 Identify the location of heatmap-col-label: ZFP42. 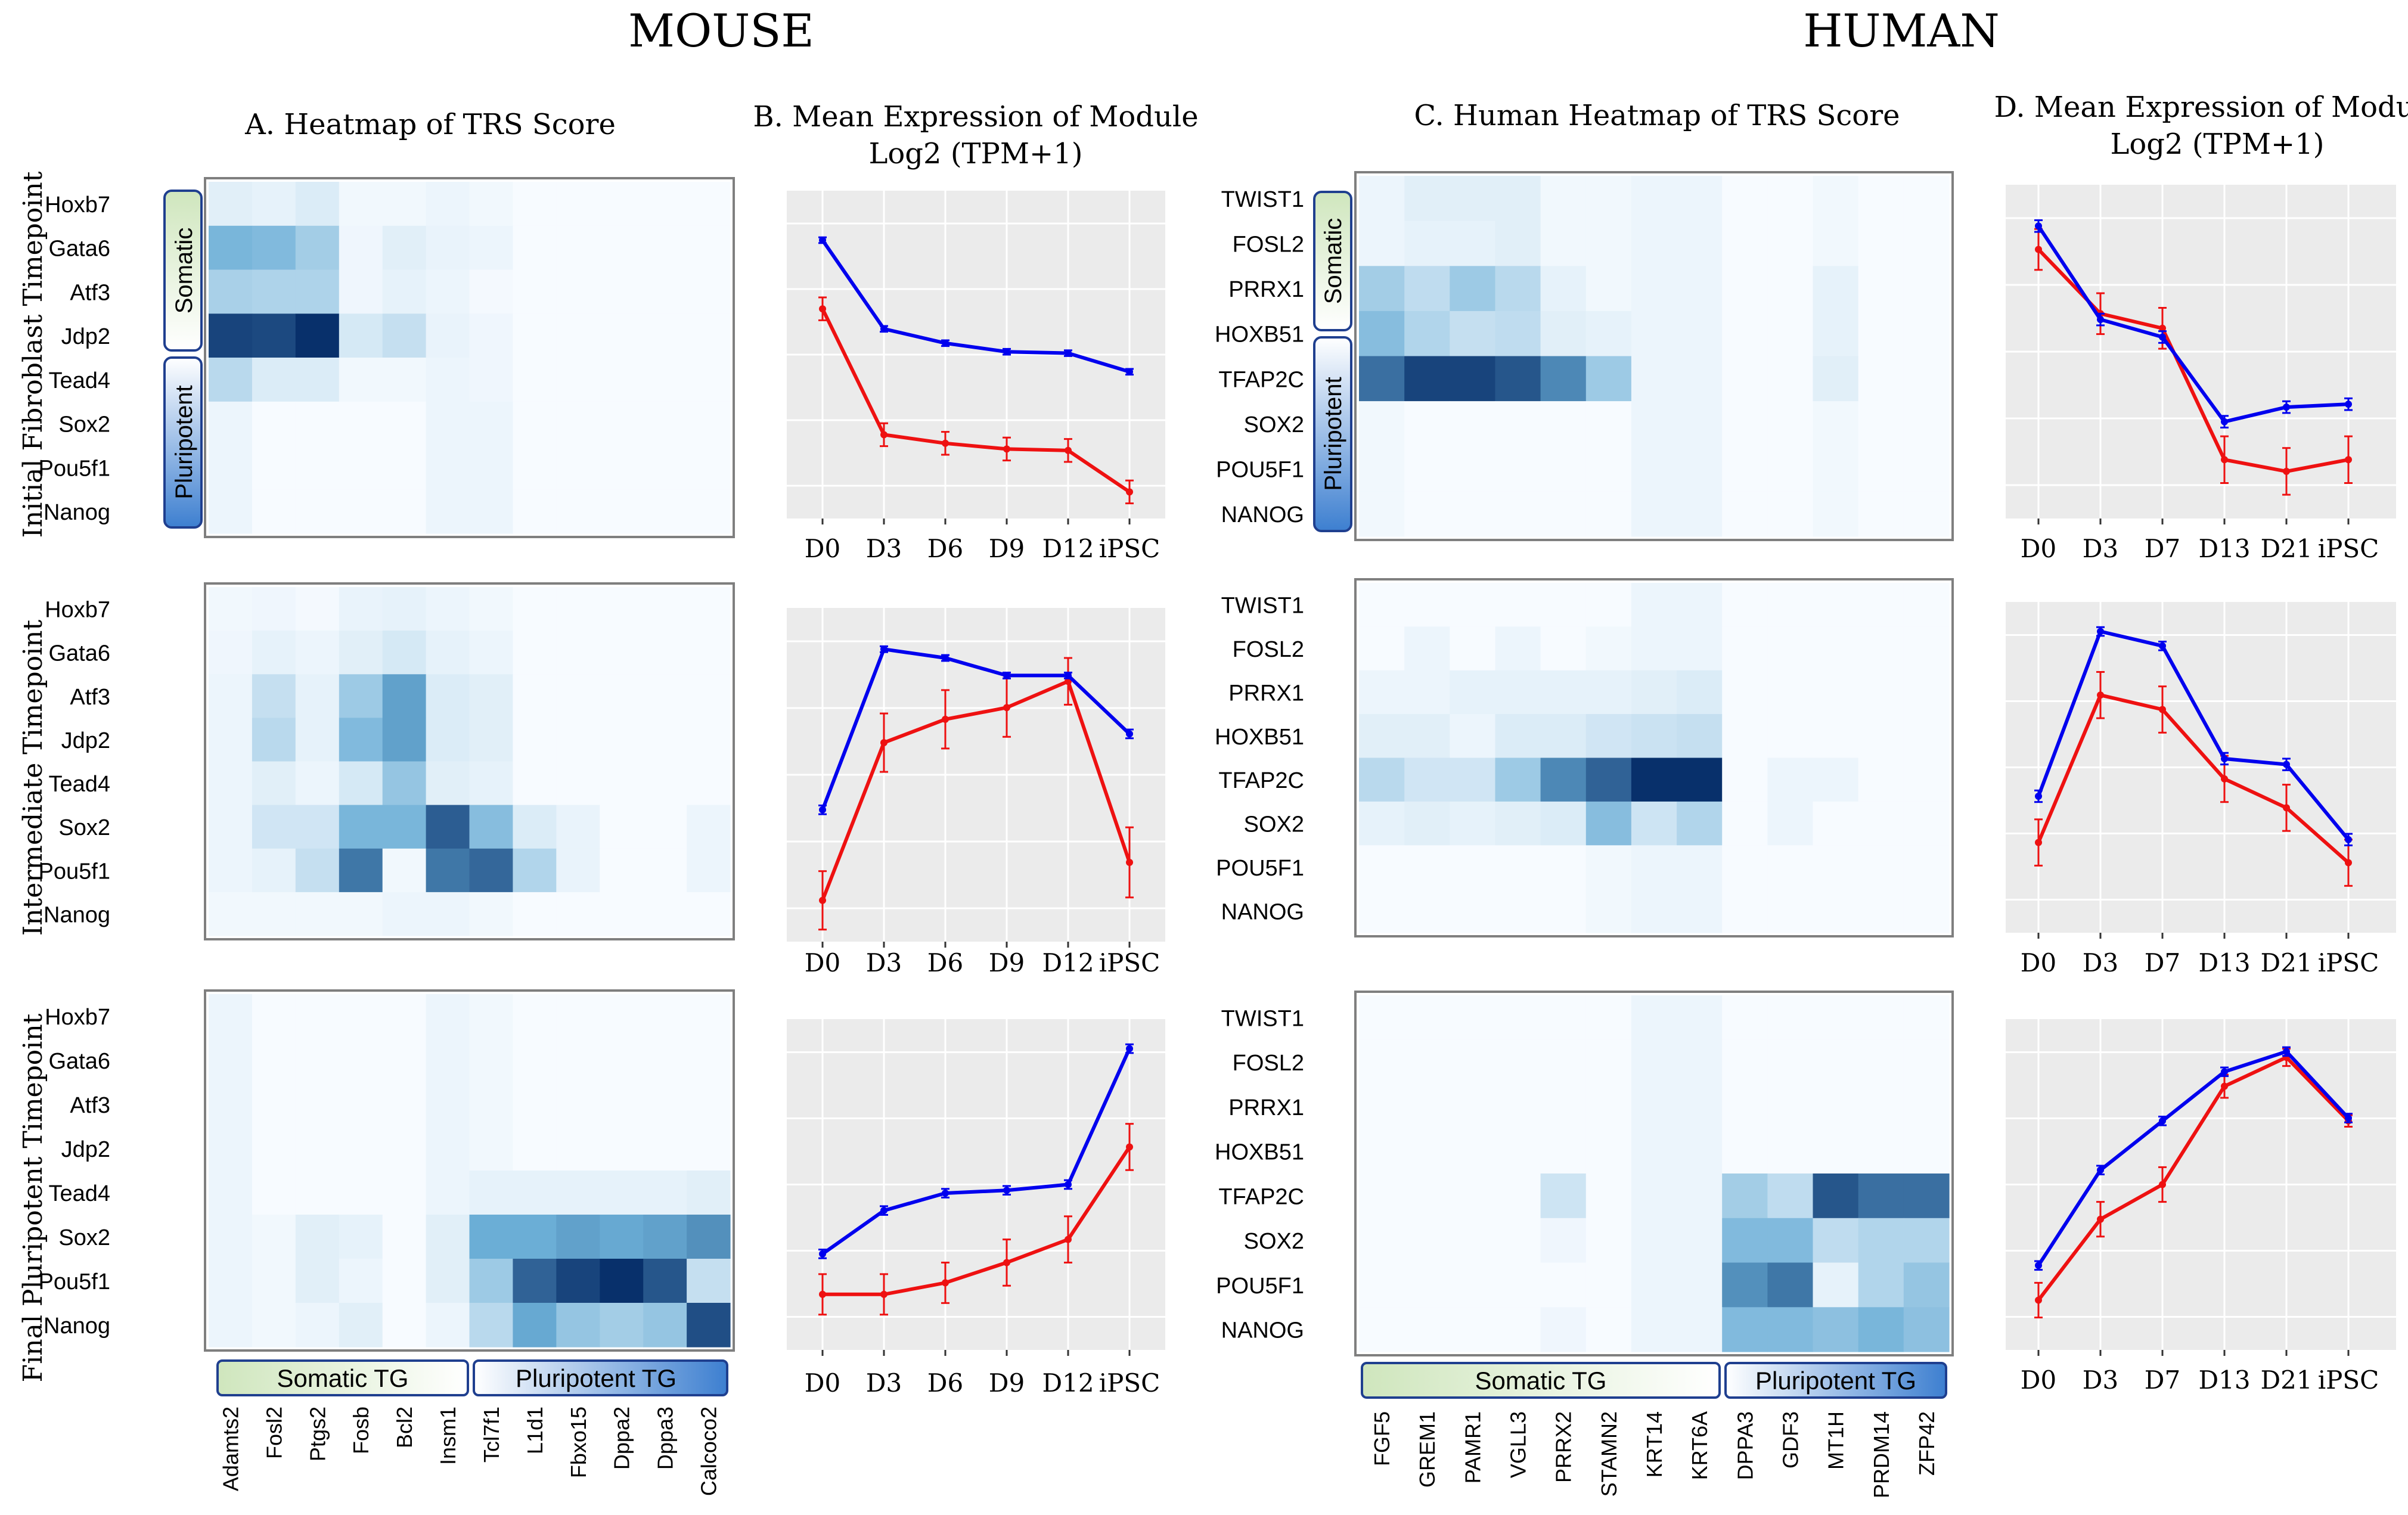
(1926, 1443).